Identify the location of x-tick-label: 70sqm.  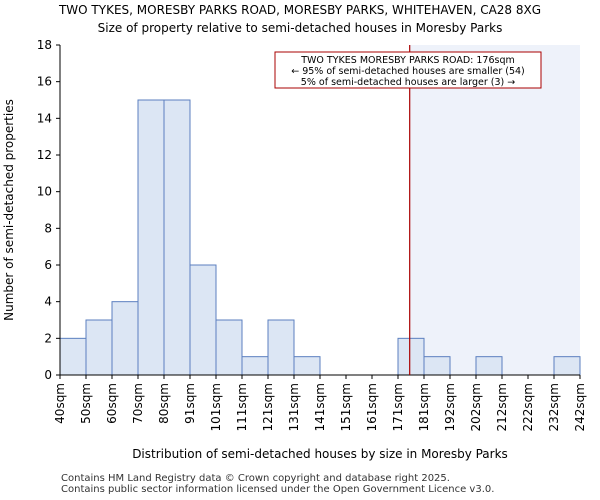
(138, 403).